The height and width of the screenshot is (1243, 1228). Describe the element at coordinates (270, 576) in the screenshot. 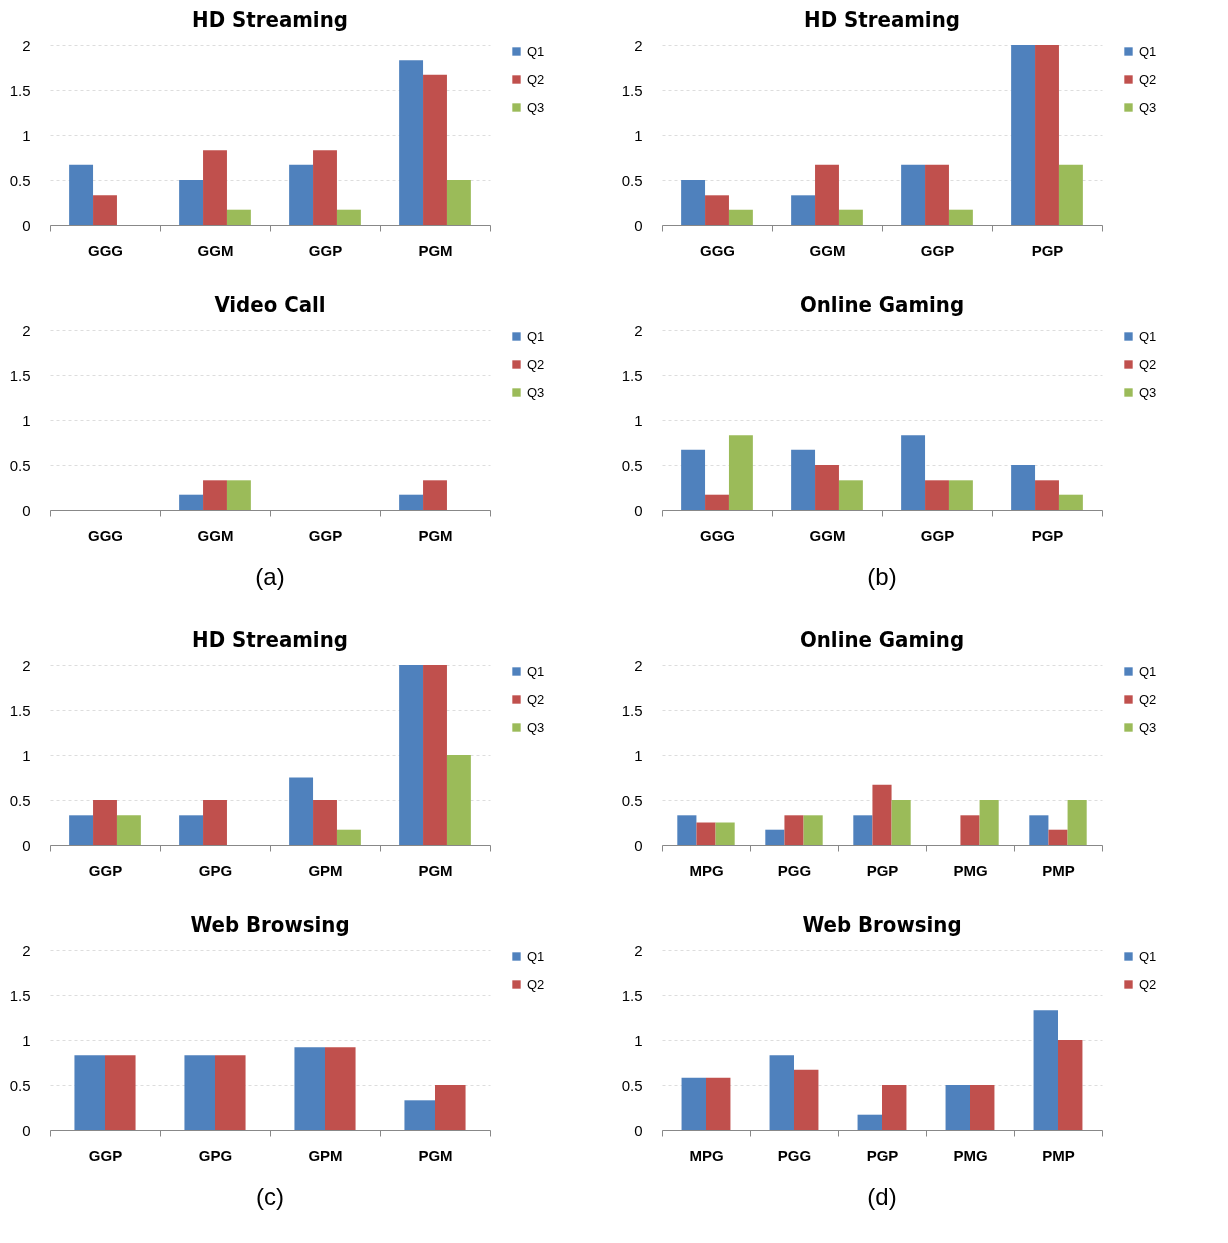

I see `text: (a)` at that location.